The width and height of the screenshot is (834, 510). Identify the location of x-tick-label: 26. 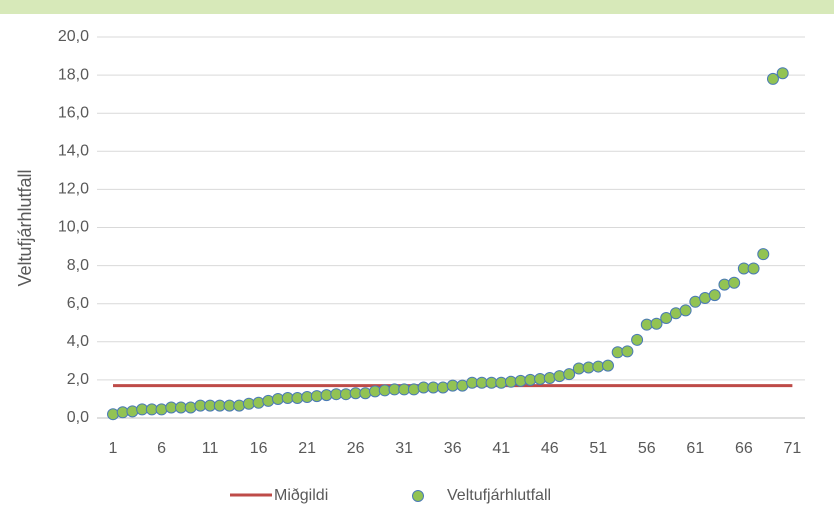
(356, 448).